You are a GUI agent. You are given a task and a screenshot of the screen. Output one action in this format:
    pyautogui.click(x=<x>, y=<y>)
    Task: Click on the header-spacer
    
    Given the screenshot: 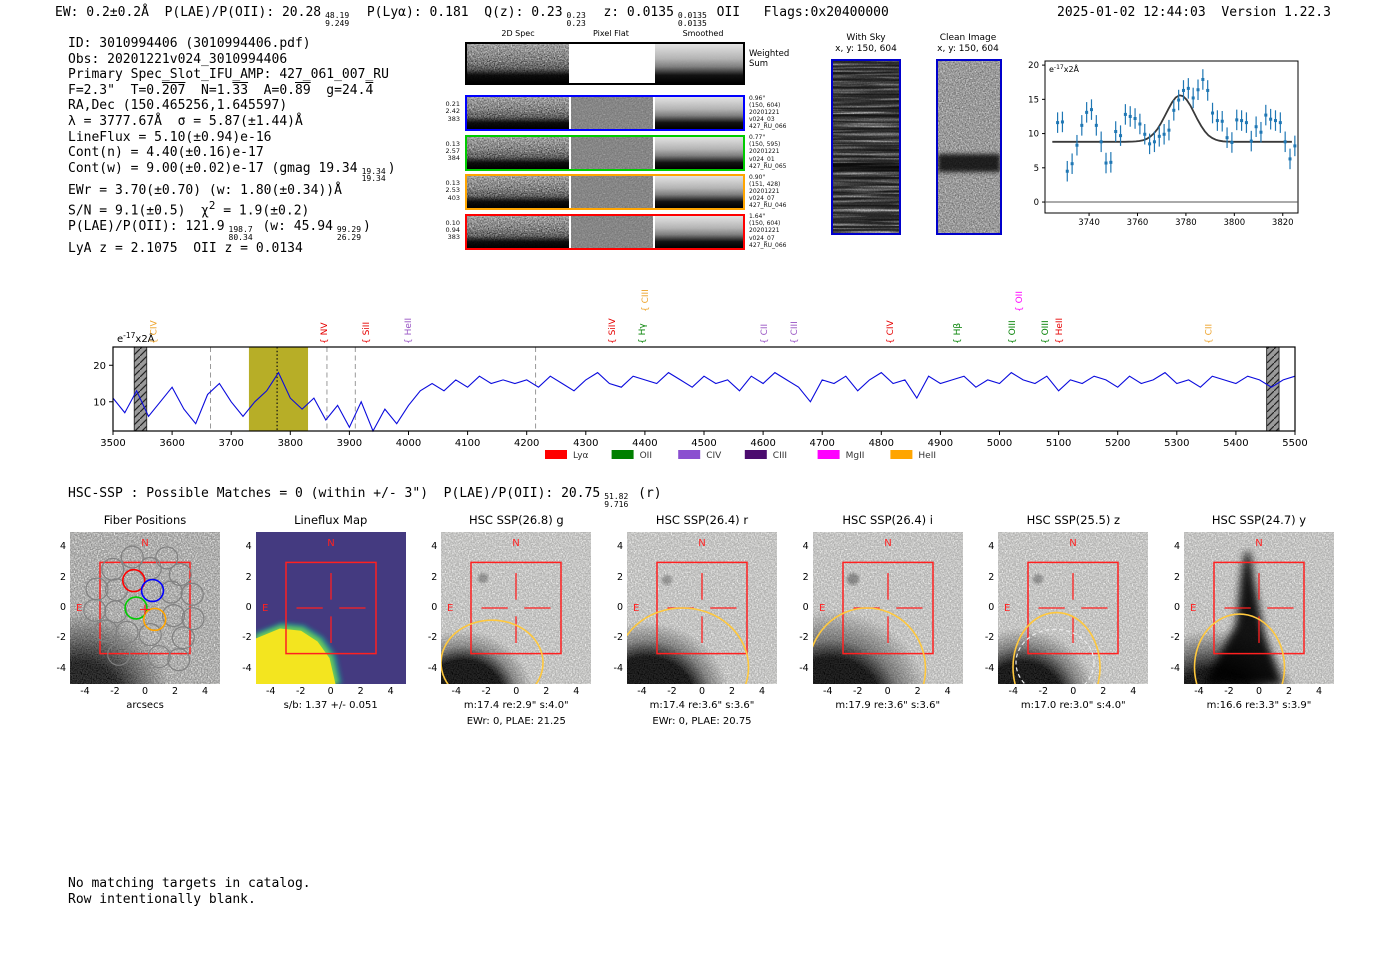 What is the action you would take?
    pyautogui.click(x=1214, y=12)
    